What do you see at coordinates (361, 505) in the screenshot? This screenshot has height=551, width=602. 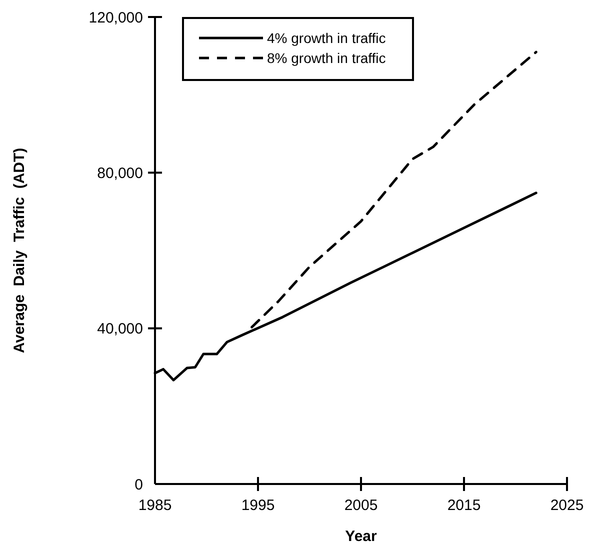 I see `x-tick-label: 2005` at bounding box center [361, 505].